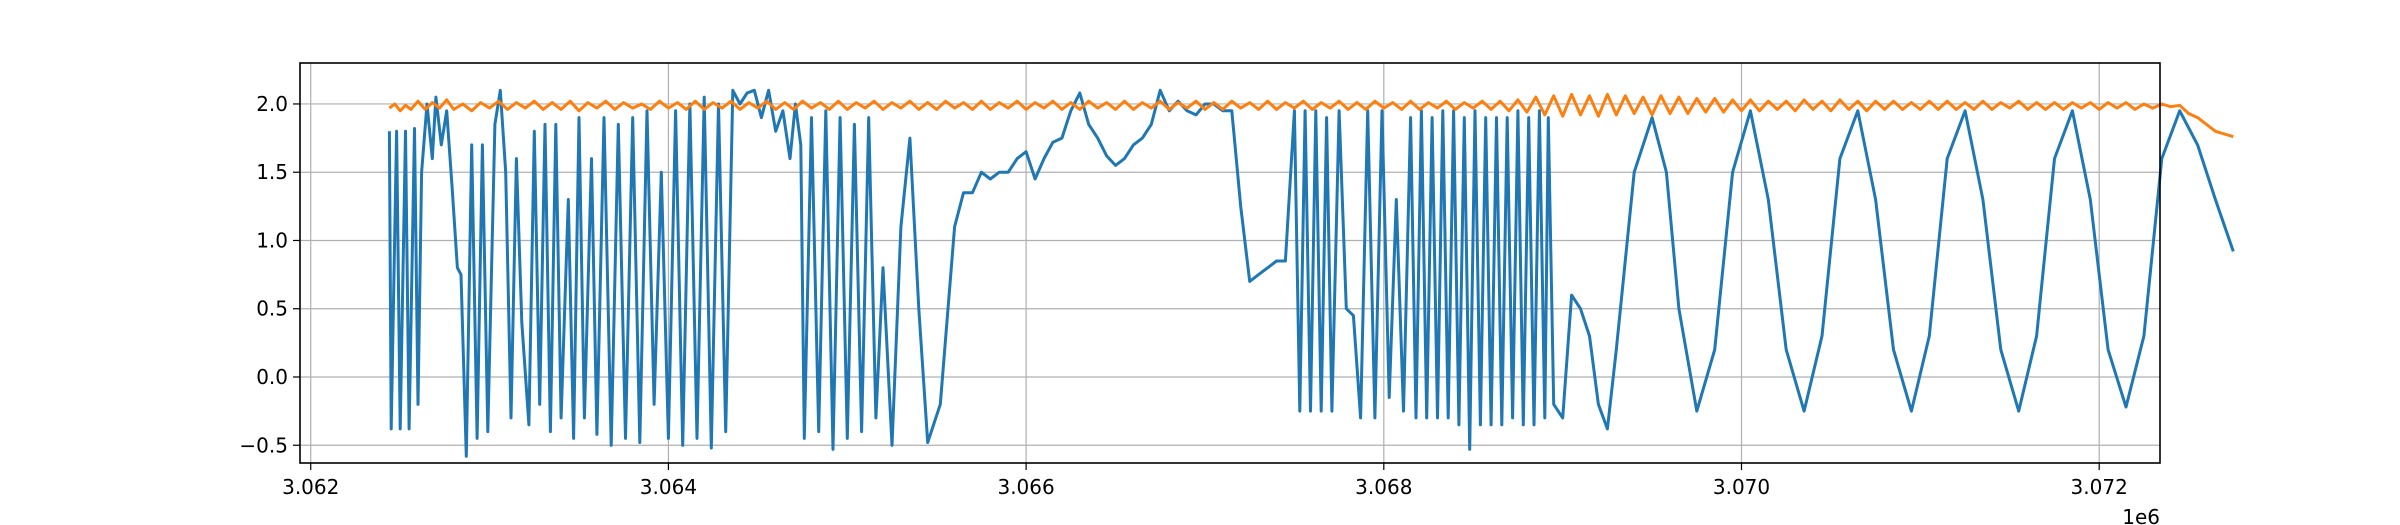 The width and height of the screenshot is (2400, 525). I want to click on y-tick-label: −0.5, so click(263, 445).